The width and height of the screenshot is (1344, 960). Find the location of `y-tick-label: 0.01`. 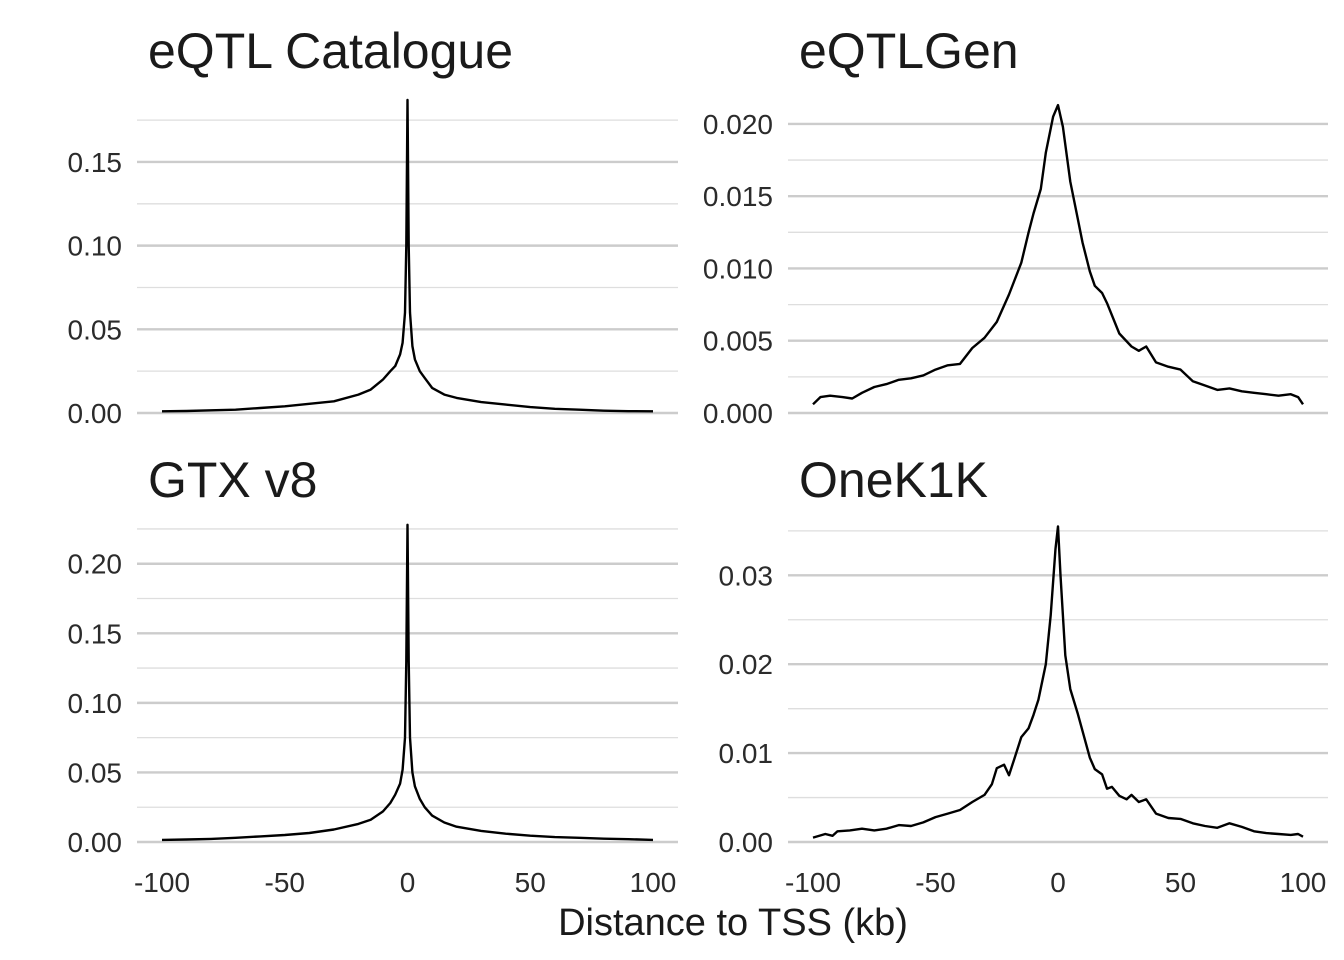

y-tick-label: 0.01 is located at coordinates (746, 753).